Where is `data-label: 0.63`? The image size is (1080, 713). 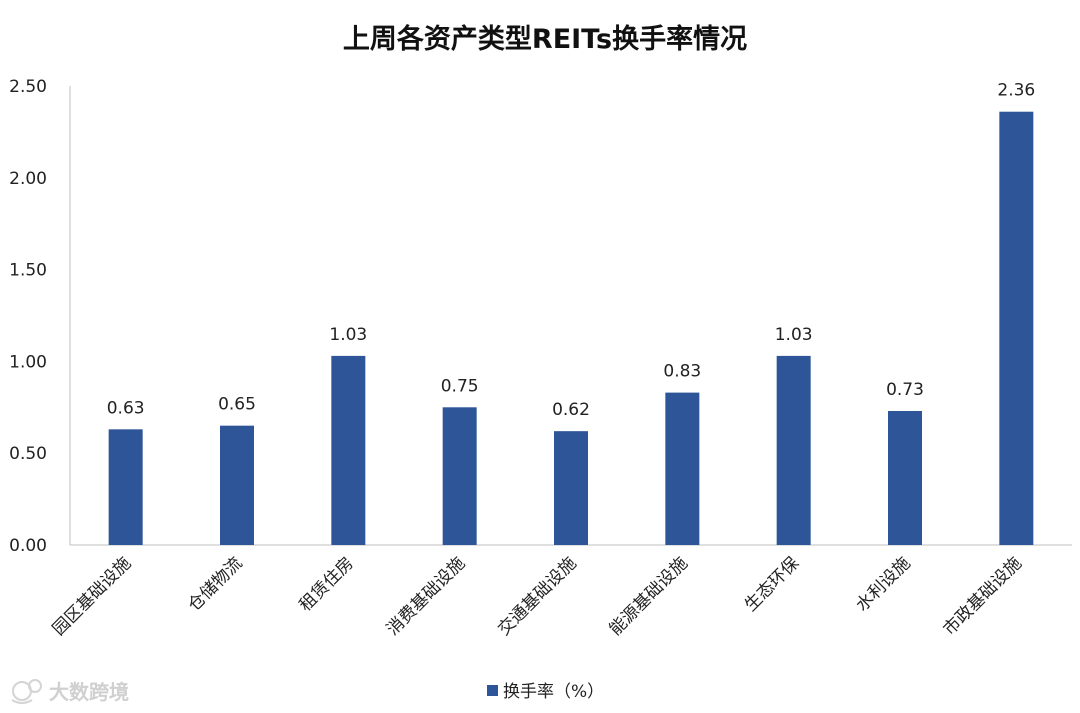 data-label: 0.63 is located at coordinates (126, 408).